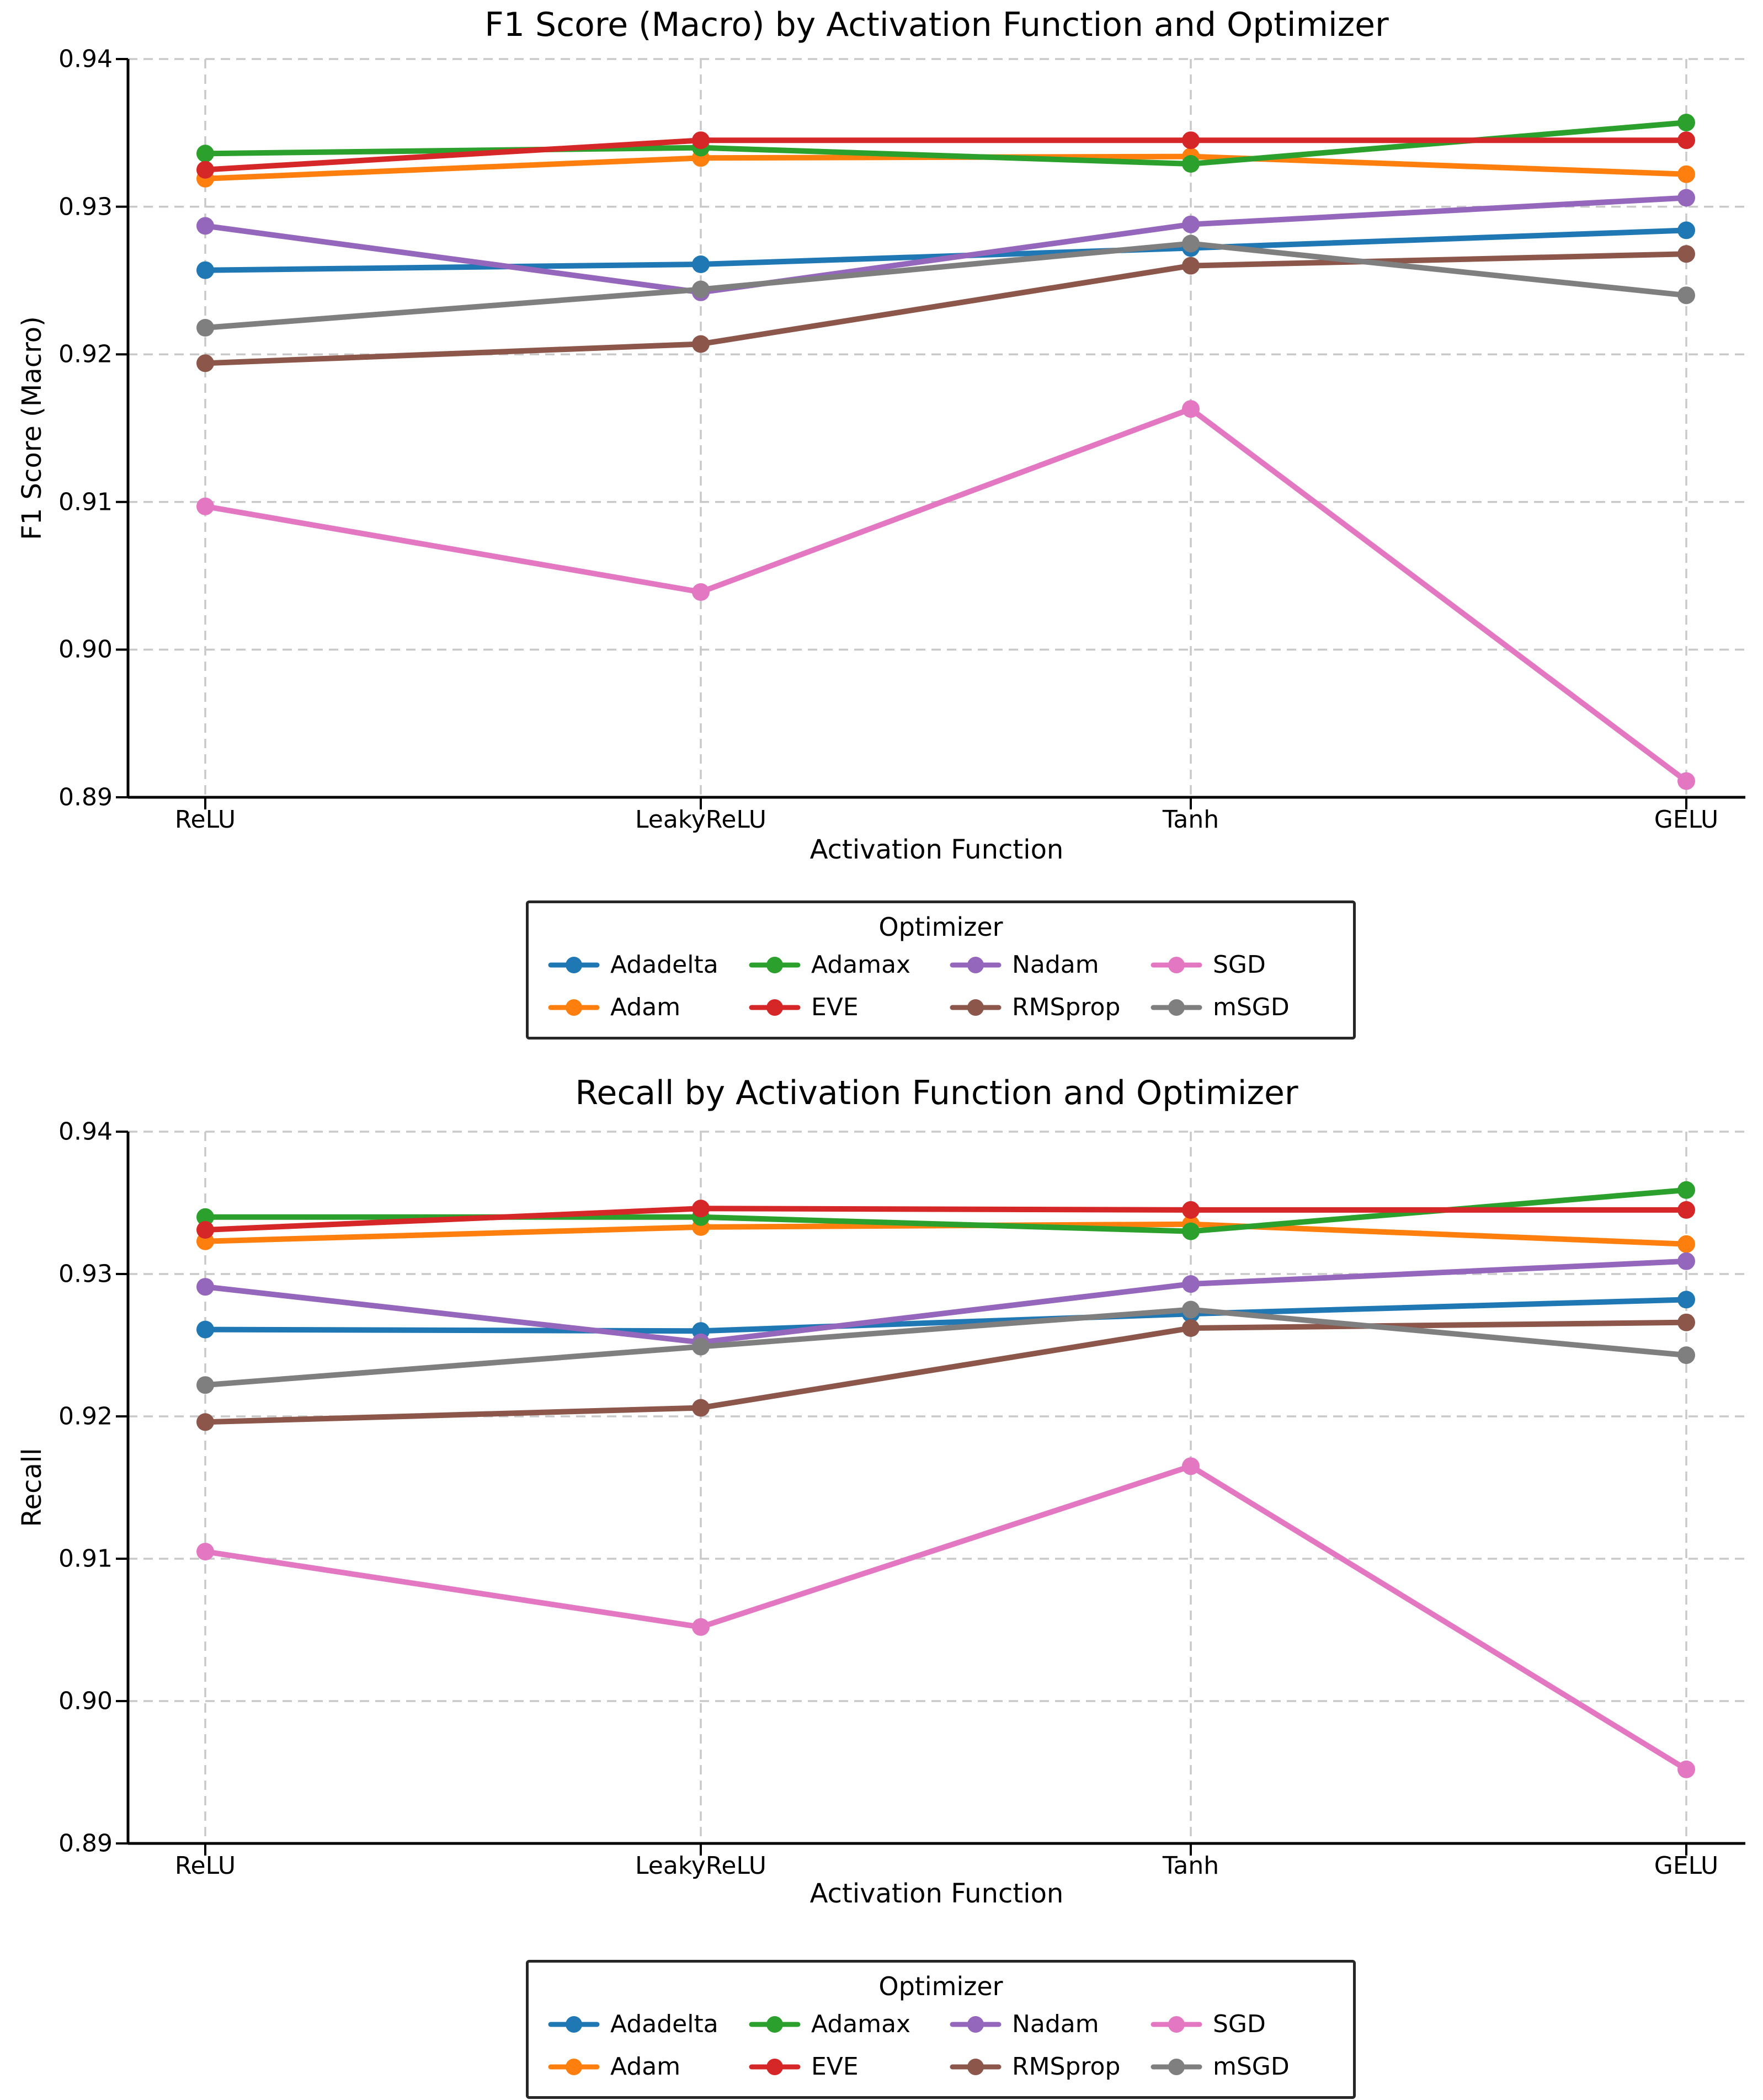 The width and height of the screenshot is (1763, 2100). Describe the element at coordinates (701, 1209) in the screenshot. I see `data-point-eve-leakyrelu` at that location.